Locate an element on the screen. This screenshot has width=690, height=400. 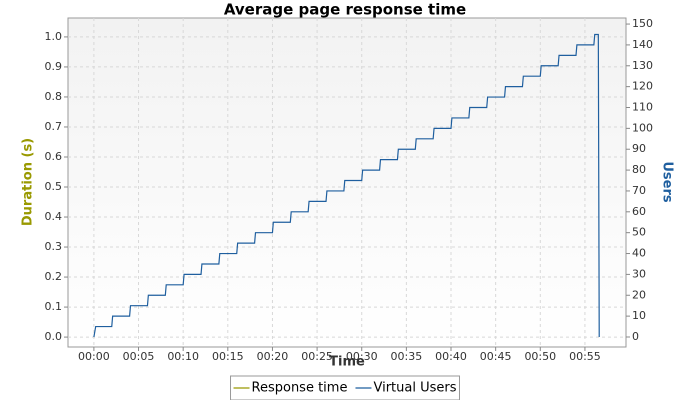
y2-tick-label: 110 is located at coordinates (642, 106).